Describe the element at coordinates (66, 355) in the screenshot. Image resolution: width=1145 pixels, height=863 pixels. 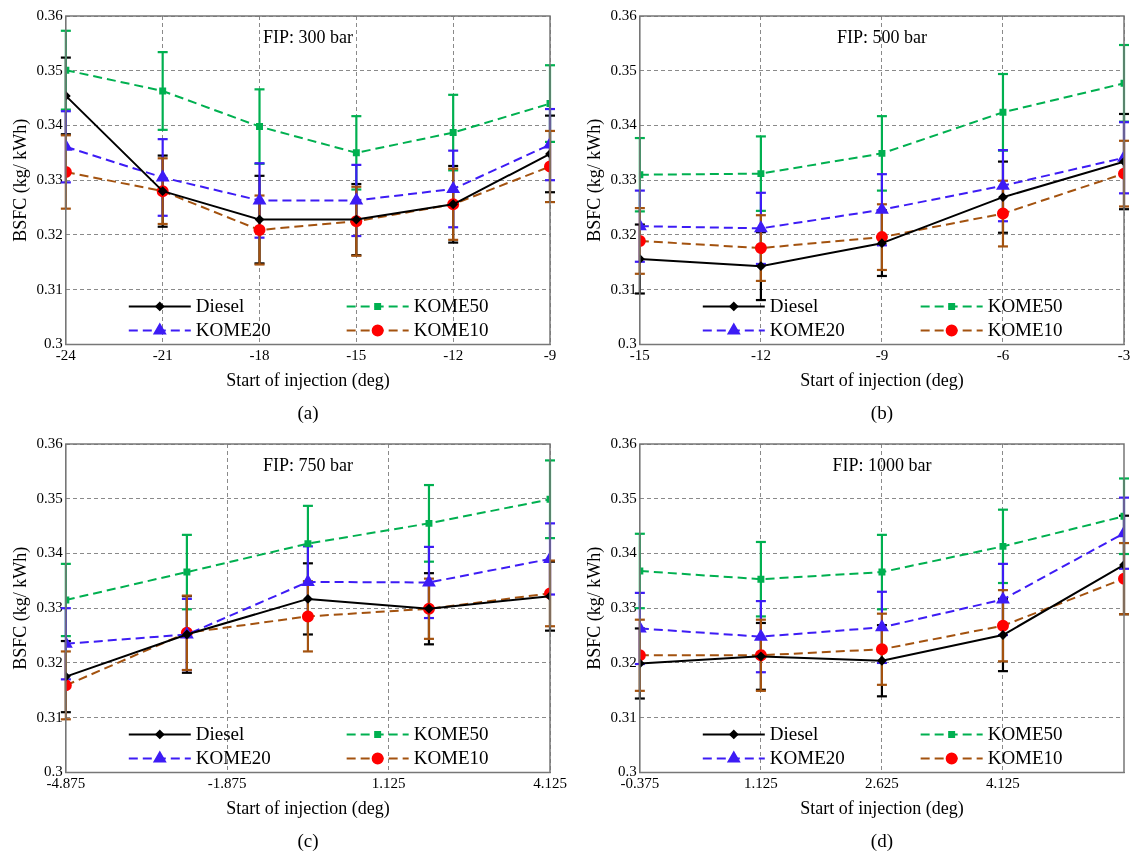
I see `x-tick-label: -24` at that location.